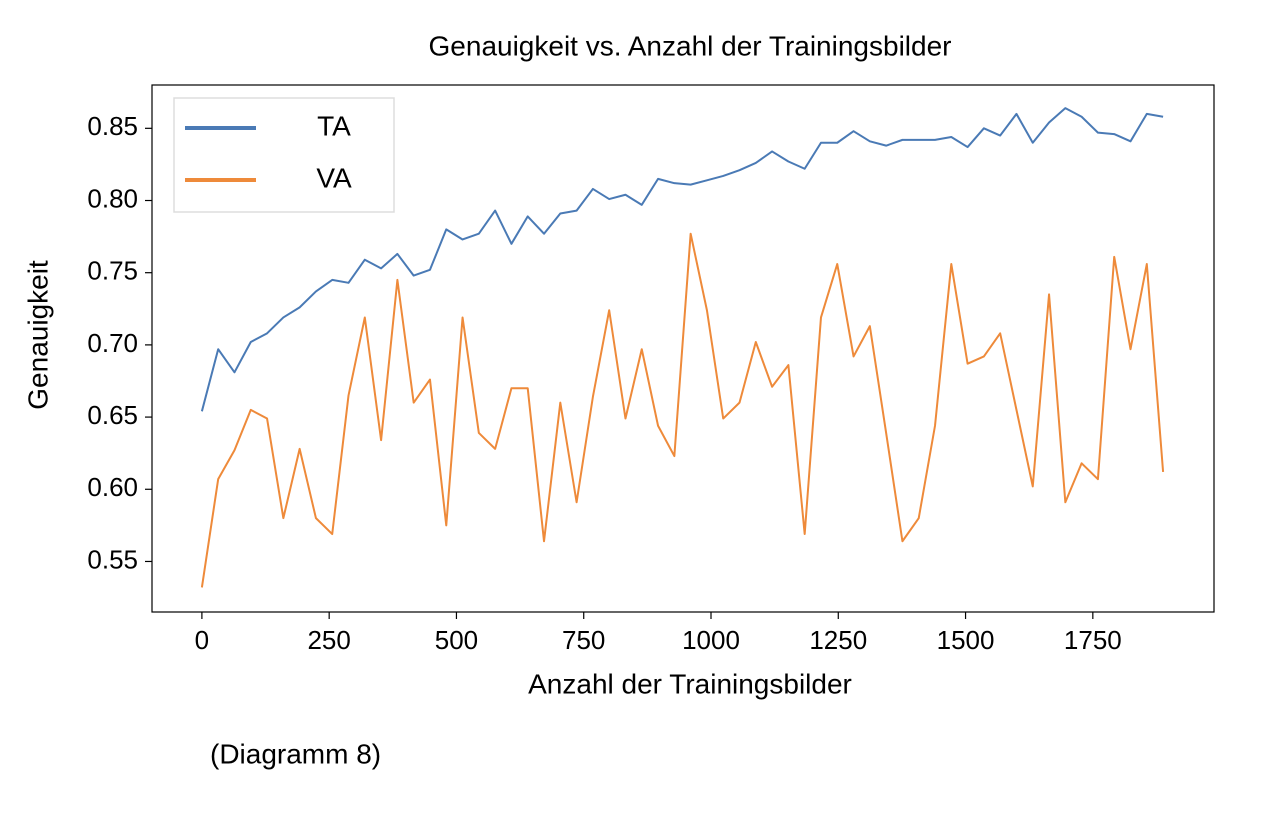  I want to click on y-axis-label: Genauigkeit, so click(37, 335).